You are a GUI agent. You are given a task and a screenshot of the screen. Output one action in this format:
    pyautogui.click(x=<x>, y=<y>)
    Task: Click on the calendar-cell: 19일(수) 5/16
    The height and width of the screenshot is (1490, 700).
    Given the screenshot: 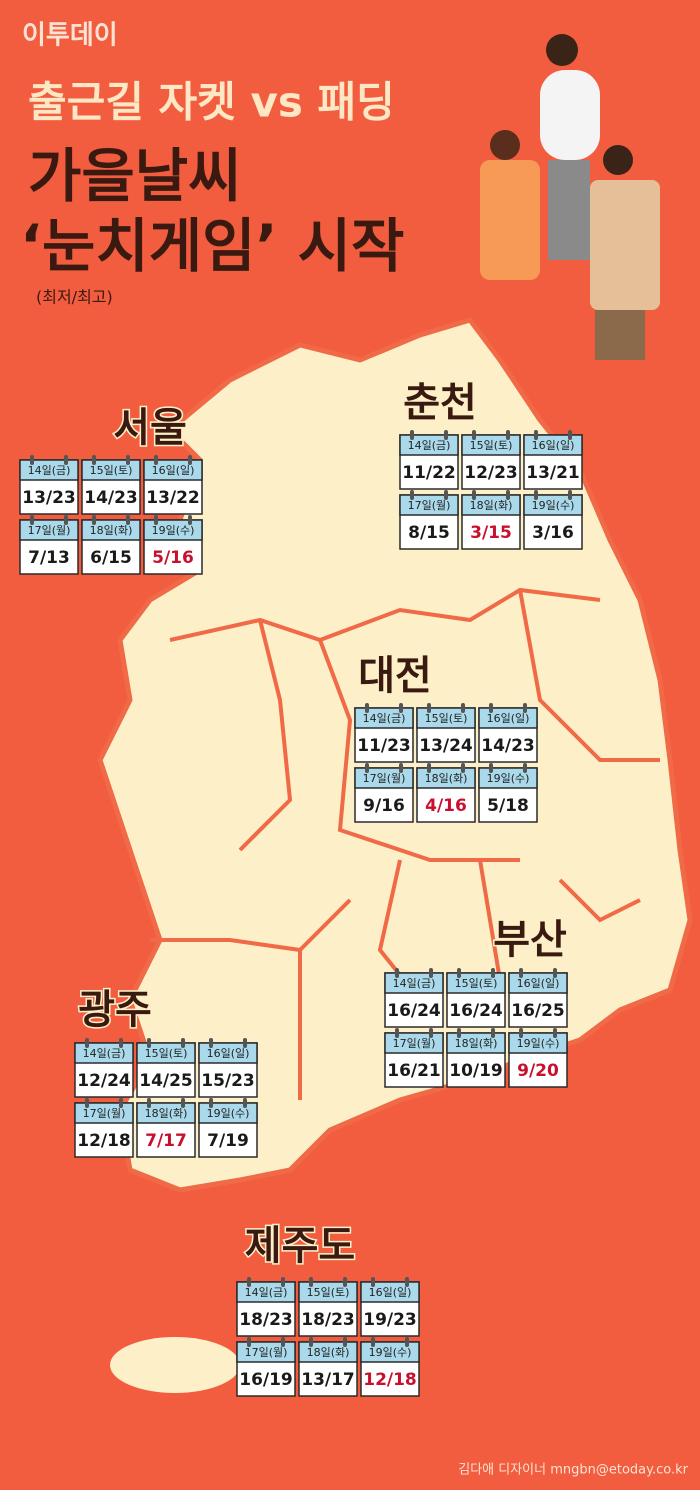 What is the action you would take?
    pyautogui.click(x=173, y=545)
    